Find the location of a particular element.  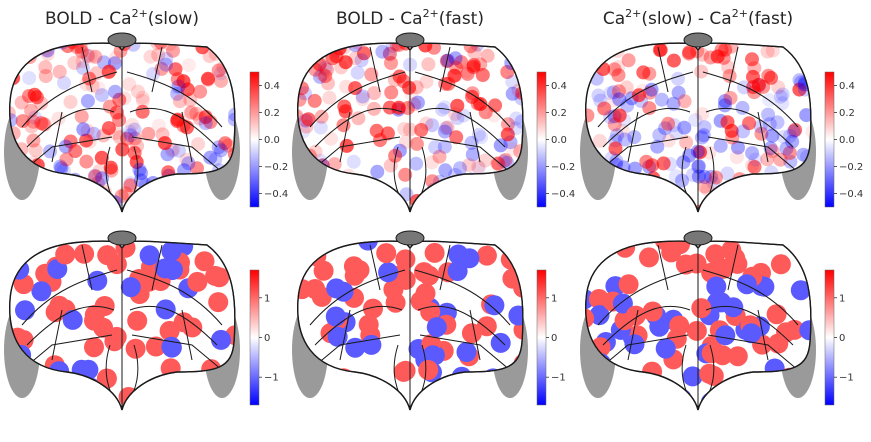

panel-title: Ca2+(slow) - Ca2+(fast) is located at coordinates (698, 18).